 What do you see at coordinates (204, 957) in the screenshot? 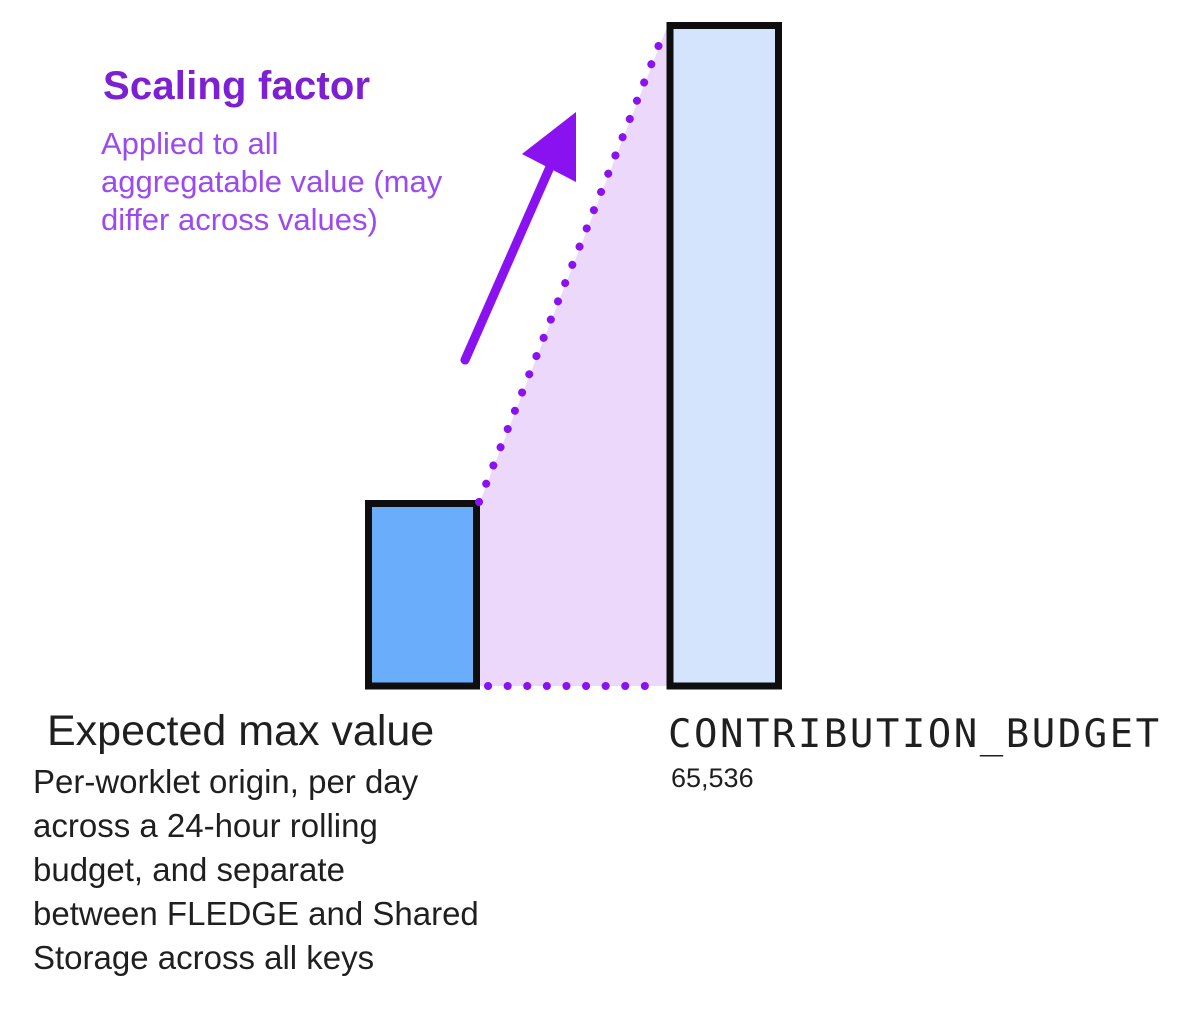
I see `expected-max-description-line: Storage across all keys` at bounding box center [204, 957].